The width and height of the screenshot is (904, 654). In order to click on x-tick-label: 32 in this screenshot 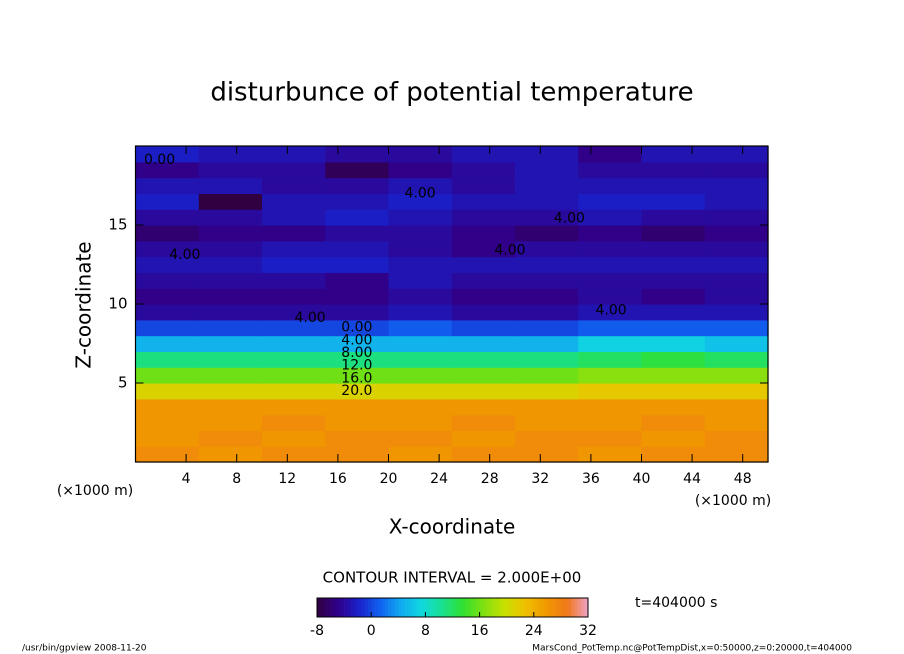, I will do `click(540, 479)`.